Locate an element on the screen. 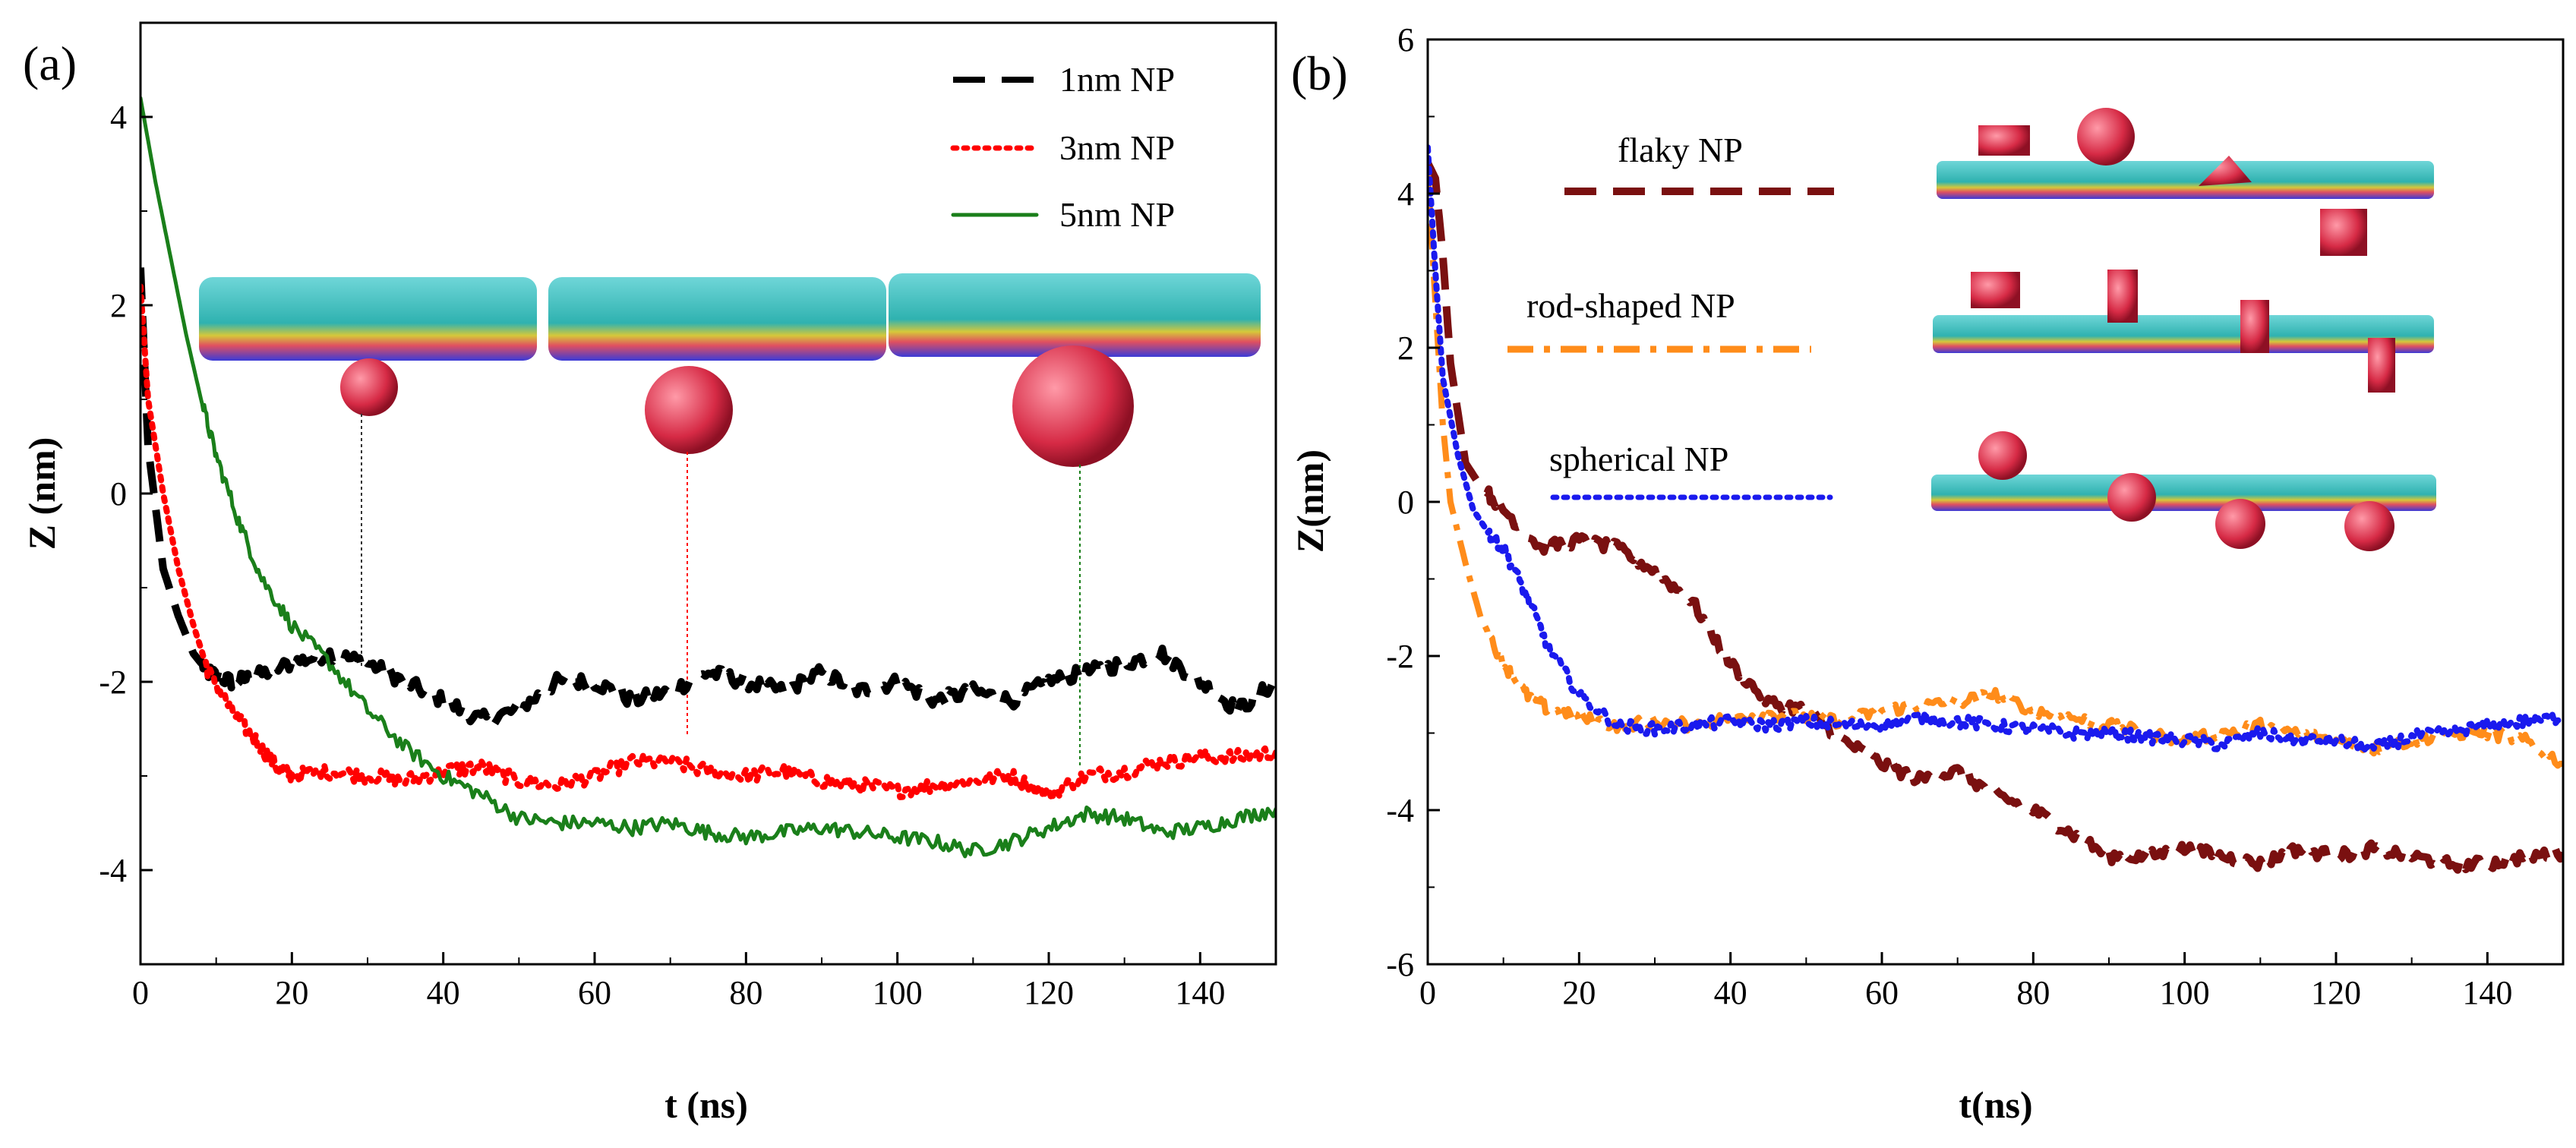  panel-b-y-tick-label: -2 is located at coordinates (1400, 657).